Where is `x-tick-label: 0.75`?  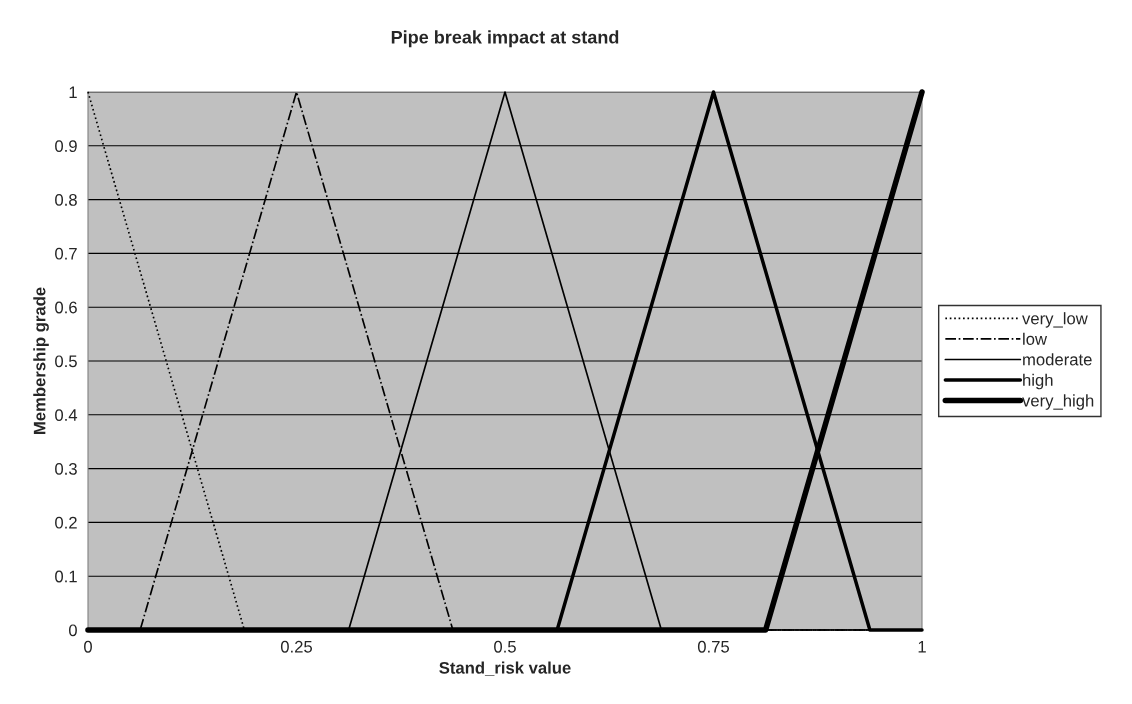
x-tick-label: 0.75 is located at coordinates (713, 646).